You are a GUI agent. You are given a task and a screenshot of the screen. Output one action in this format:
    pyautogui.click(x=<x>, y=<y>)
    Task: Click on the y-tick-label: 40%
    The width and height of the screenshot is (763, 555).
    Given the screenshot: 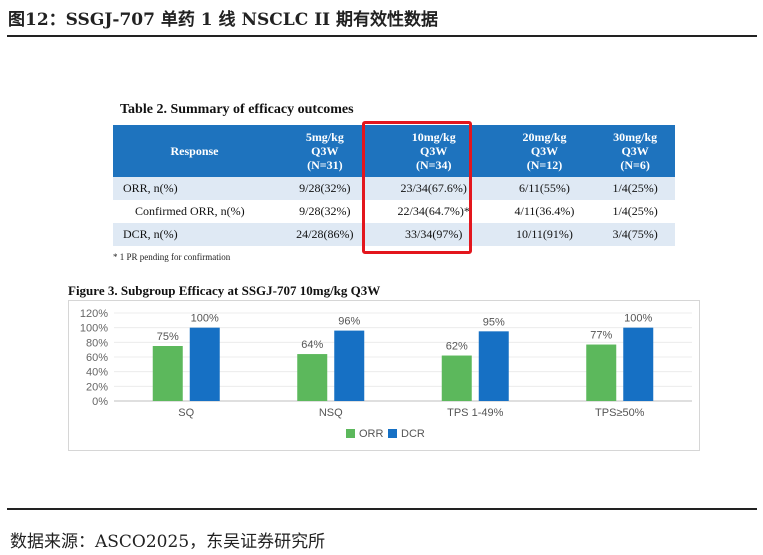 What is the action you would take?
    pyautogui.click(x=97, y=373)
    